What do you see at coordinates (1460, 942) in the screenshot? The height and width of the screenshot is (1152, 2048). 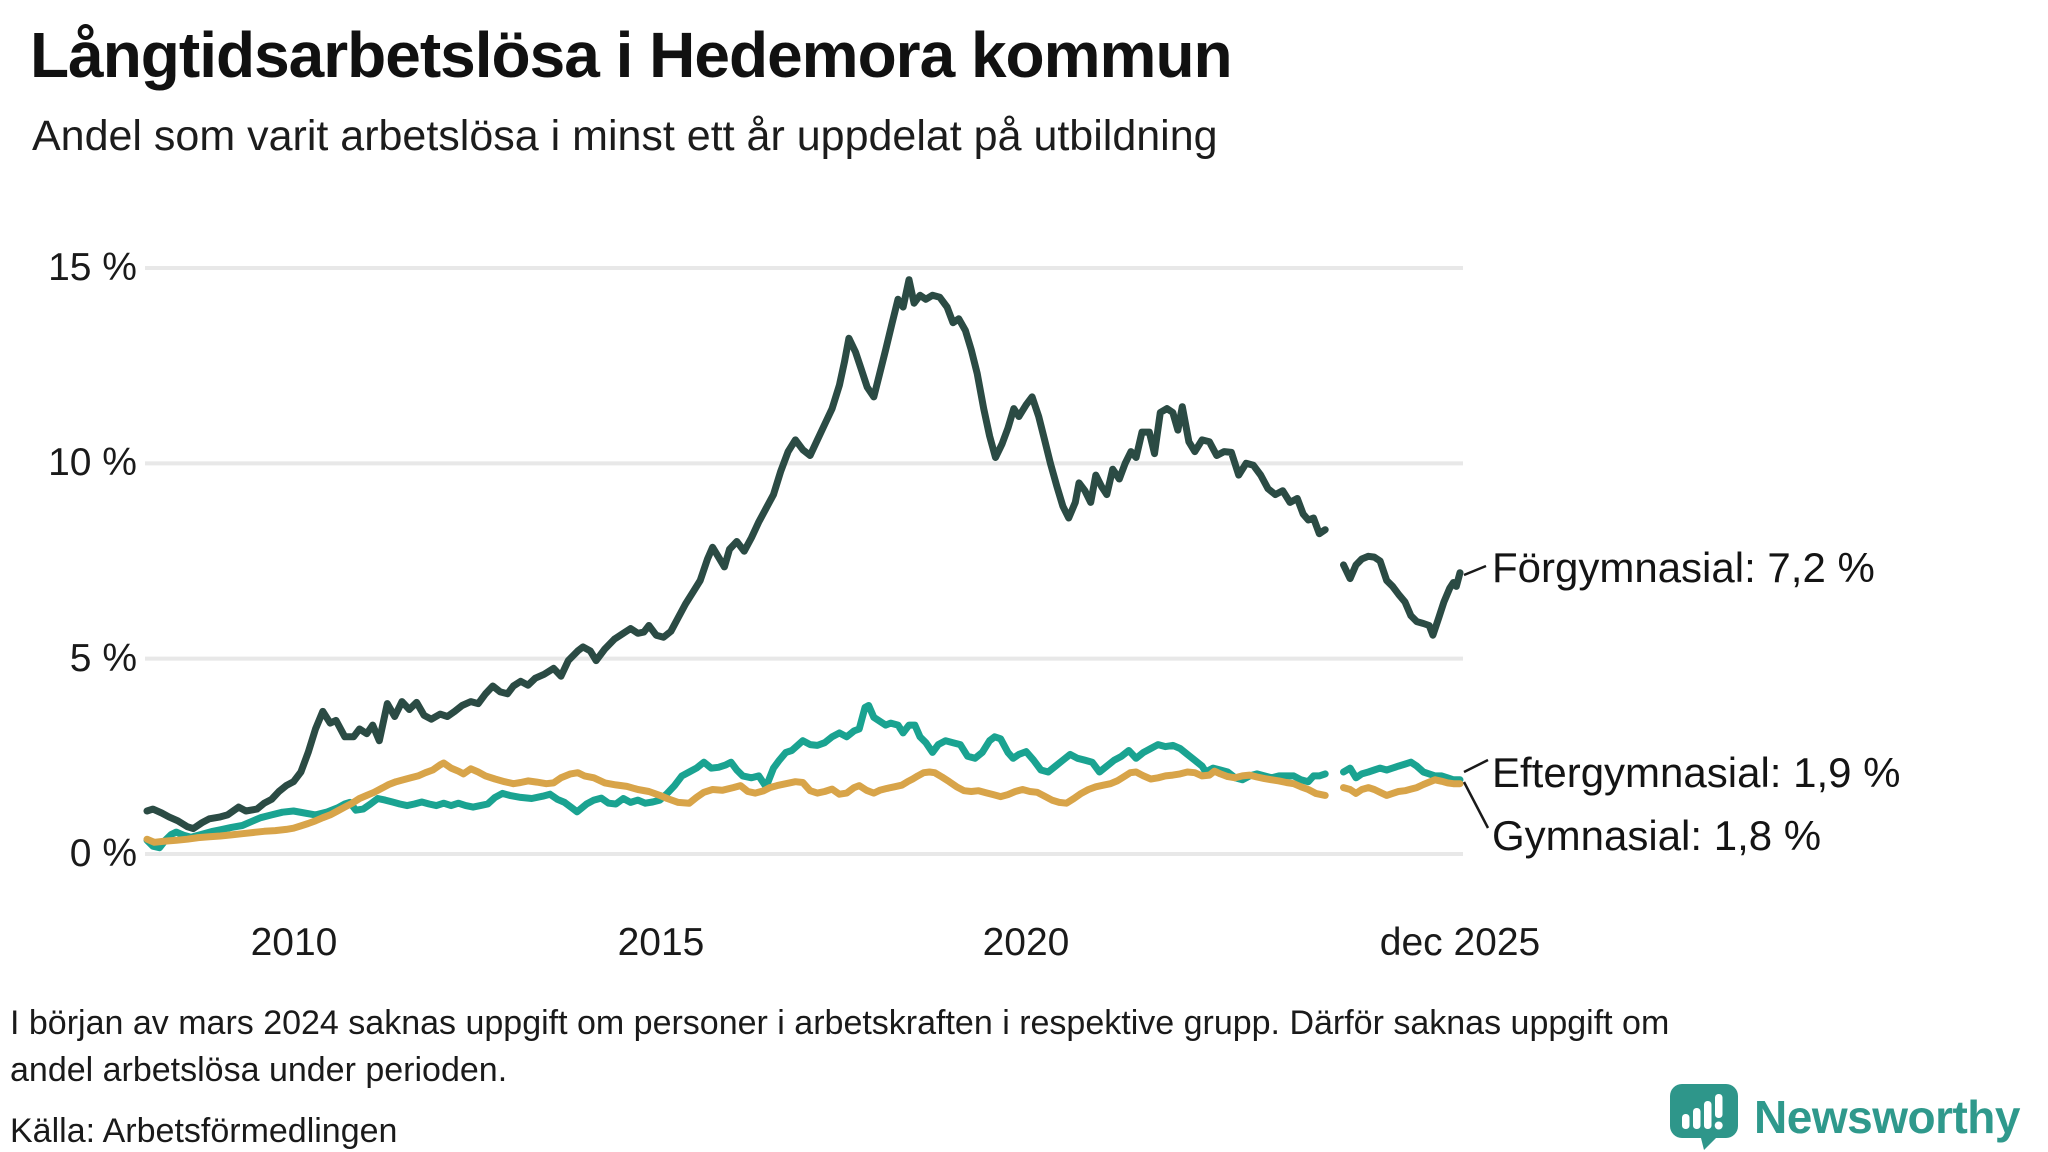 I see `x-tick-dec2025: dec 2025` at bounding box center [1460, 942].